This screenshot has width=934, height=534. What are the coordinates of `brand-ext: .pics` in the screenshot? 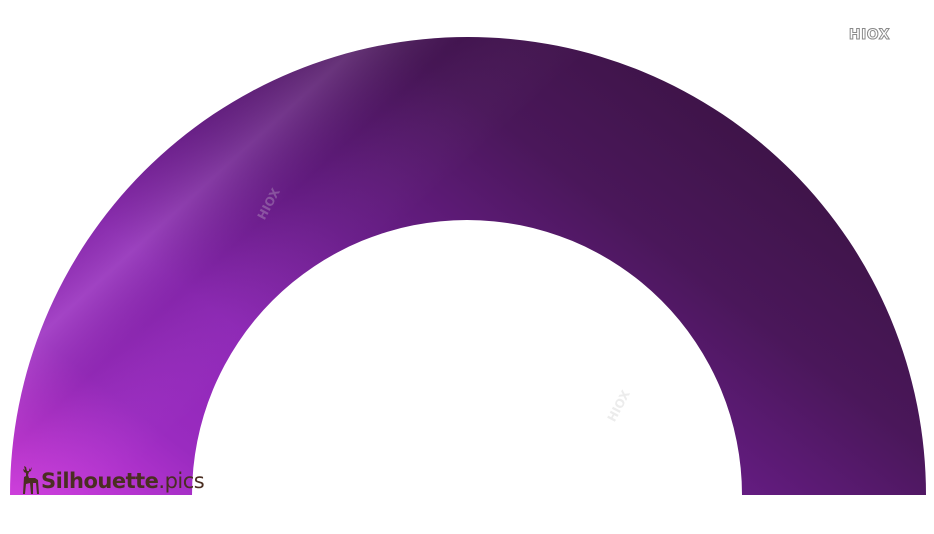 It's located at (181, 481).